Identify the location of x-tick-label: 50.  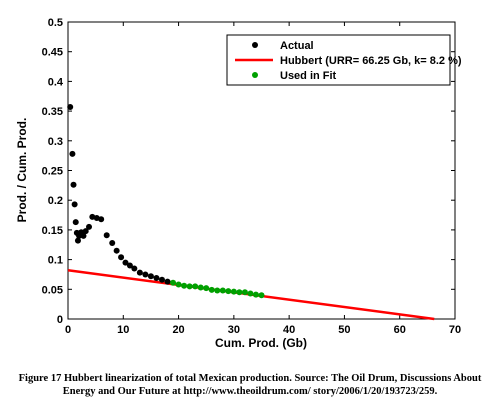
(344, 330).